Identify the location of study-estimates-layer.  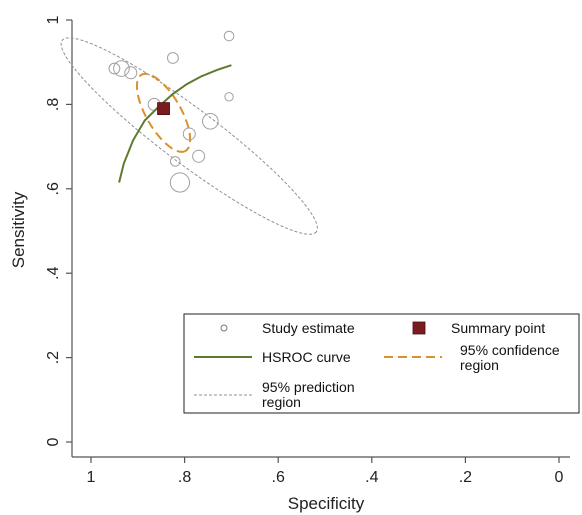
(171, 111).